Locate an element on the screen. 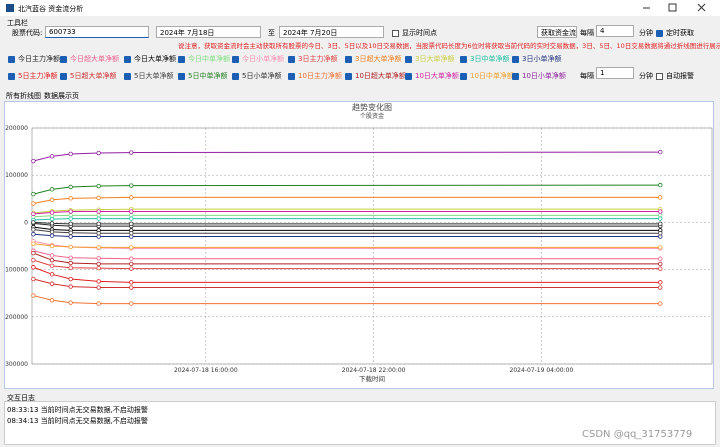 The image size is (720, 447). series-checkbox: 今日超大单净额 is located at coordinates (89, 59).